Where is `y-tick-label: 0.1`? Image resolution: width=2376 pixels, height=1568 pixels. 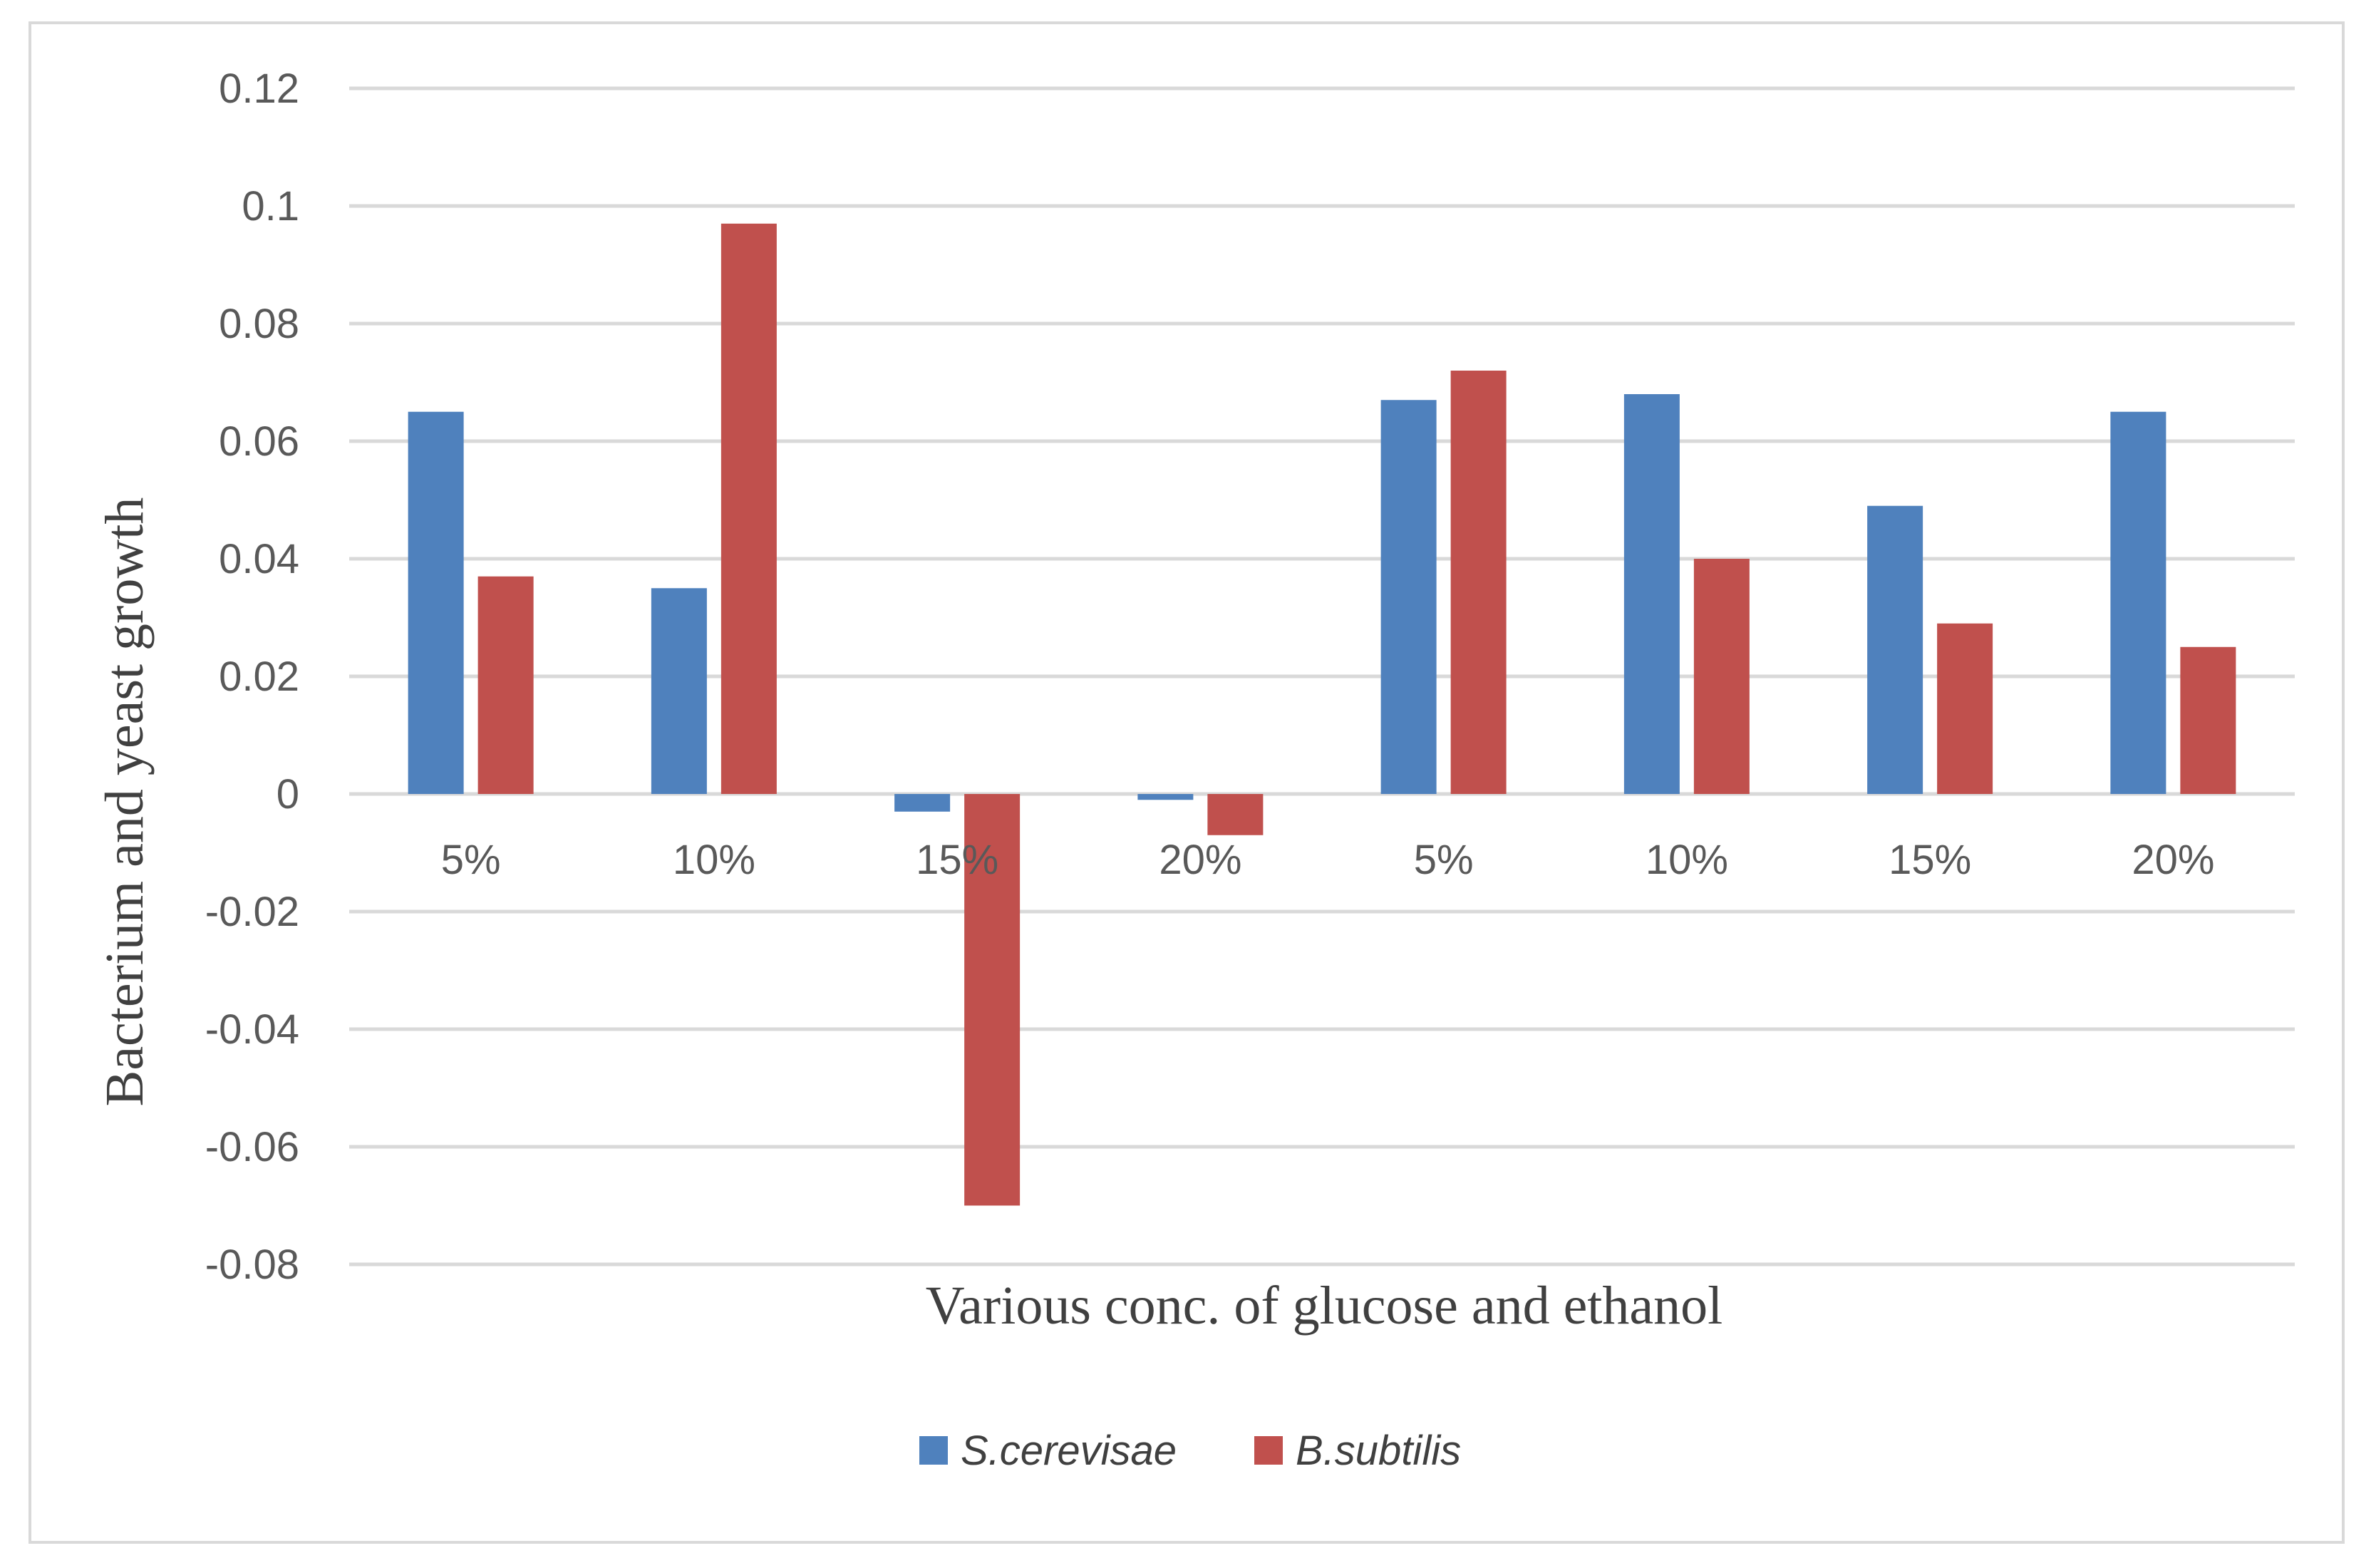 y-tick-label: 0.1 is located at coordinates (270, 206).